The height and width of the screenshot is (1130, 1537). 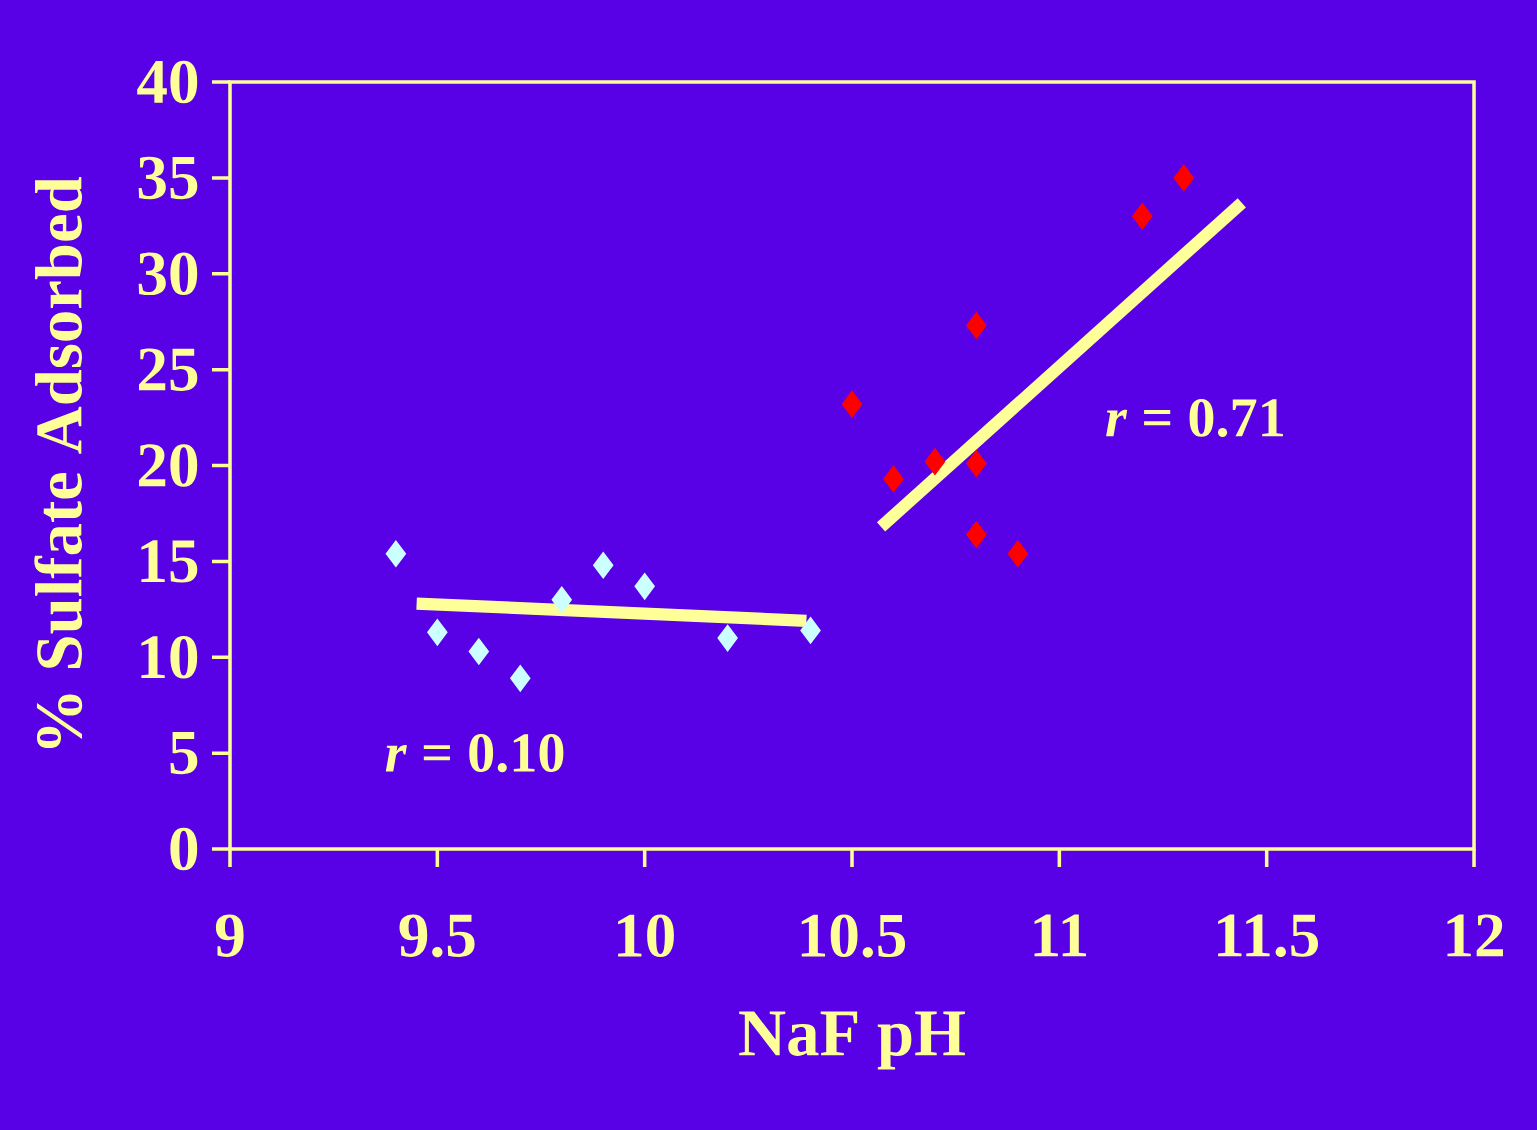 What do you see at coordinates (169, 561) in the screenshot?
I see `y-tick-label: 15` at bounding box center [169, 561].